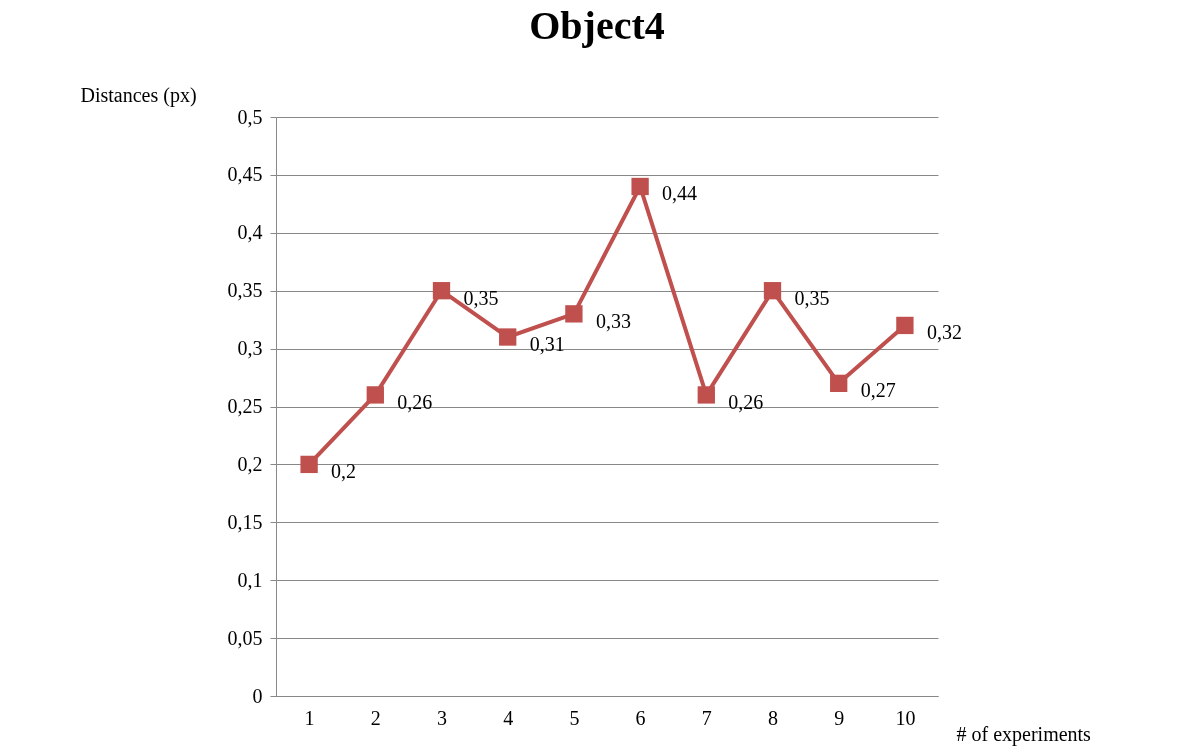  What do you see at coordinates (547, 344) in the screenshot?
I see `data-label: 0,31` at bounding box center [547, 344].